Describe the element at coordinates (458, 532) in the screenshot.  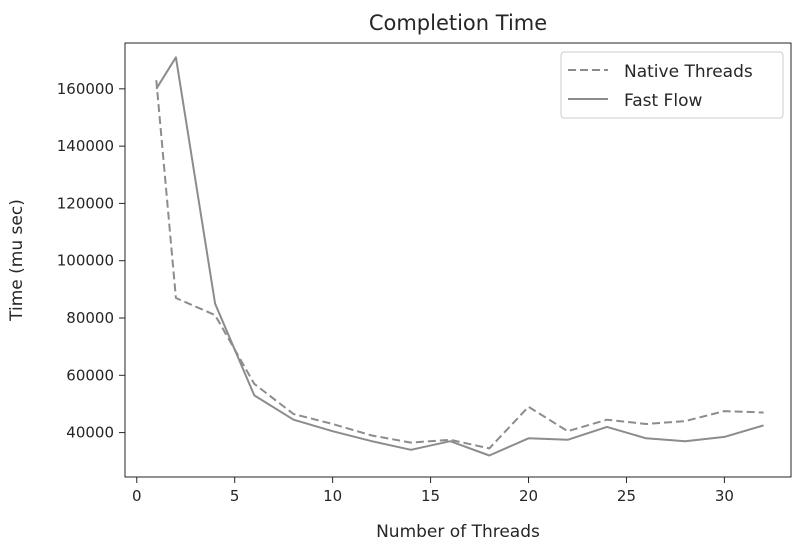
I see `x-axis-label: Number of Threads` at that location.